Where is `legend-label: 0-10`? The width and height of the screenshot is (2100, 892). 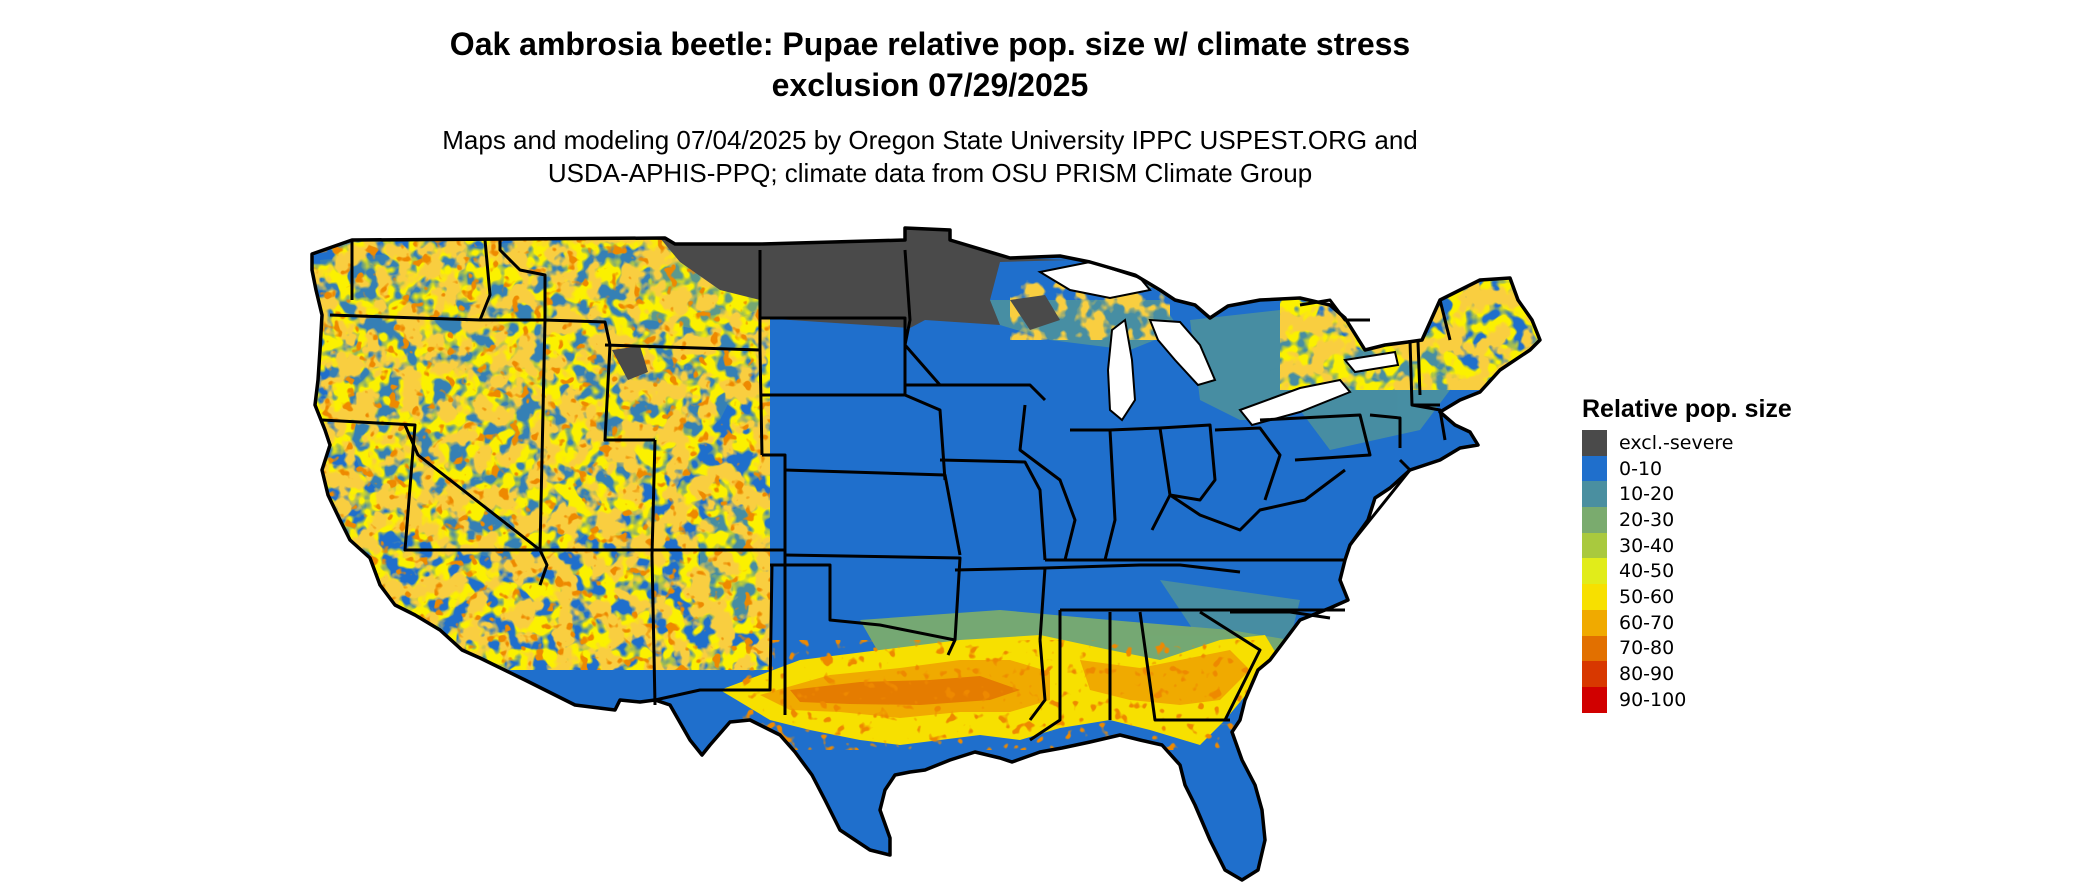 legend-label: 0-10 is located at coordinates (1641, 468).